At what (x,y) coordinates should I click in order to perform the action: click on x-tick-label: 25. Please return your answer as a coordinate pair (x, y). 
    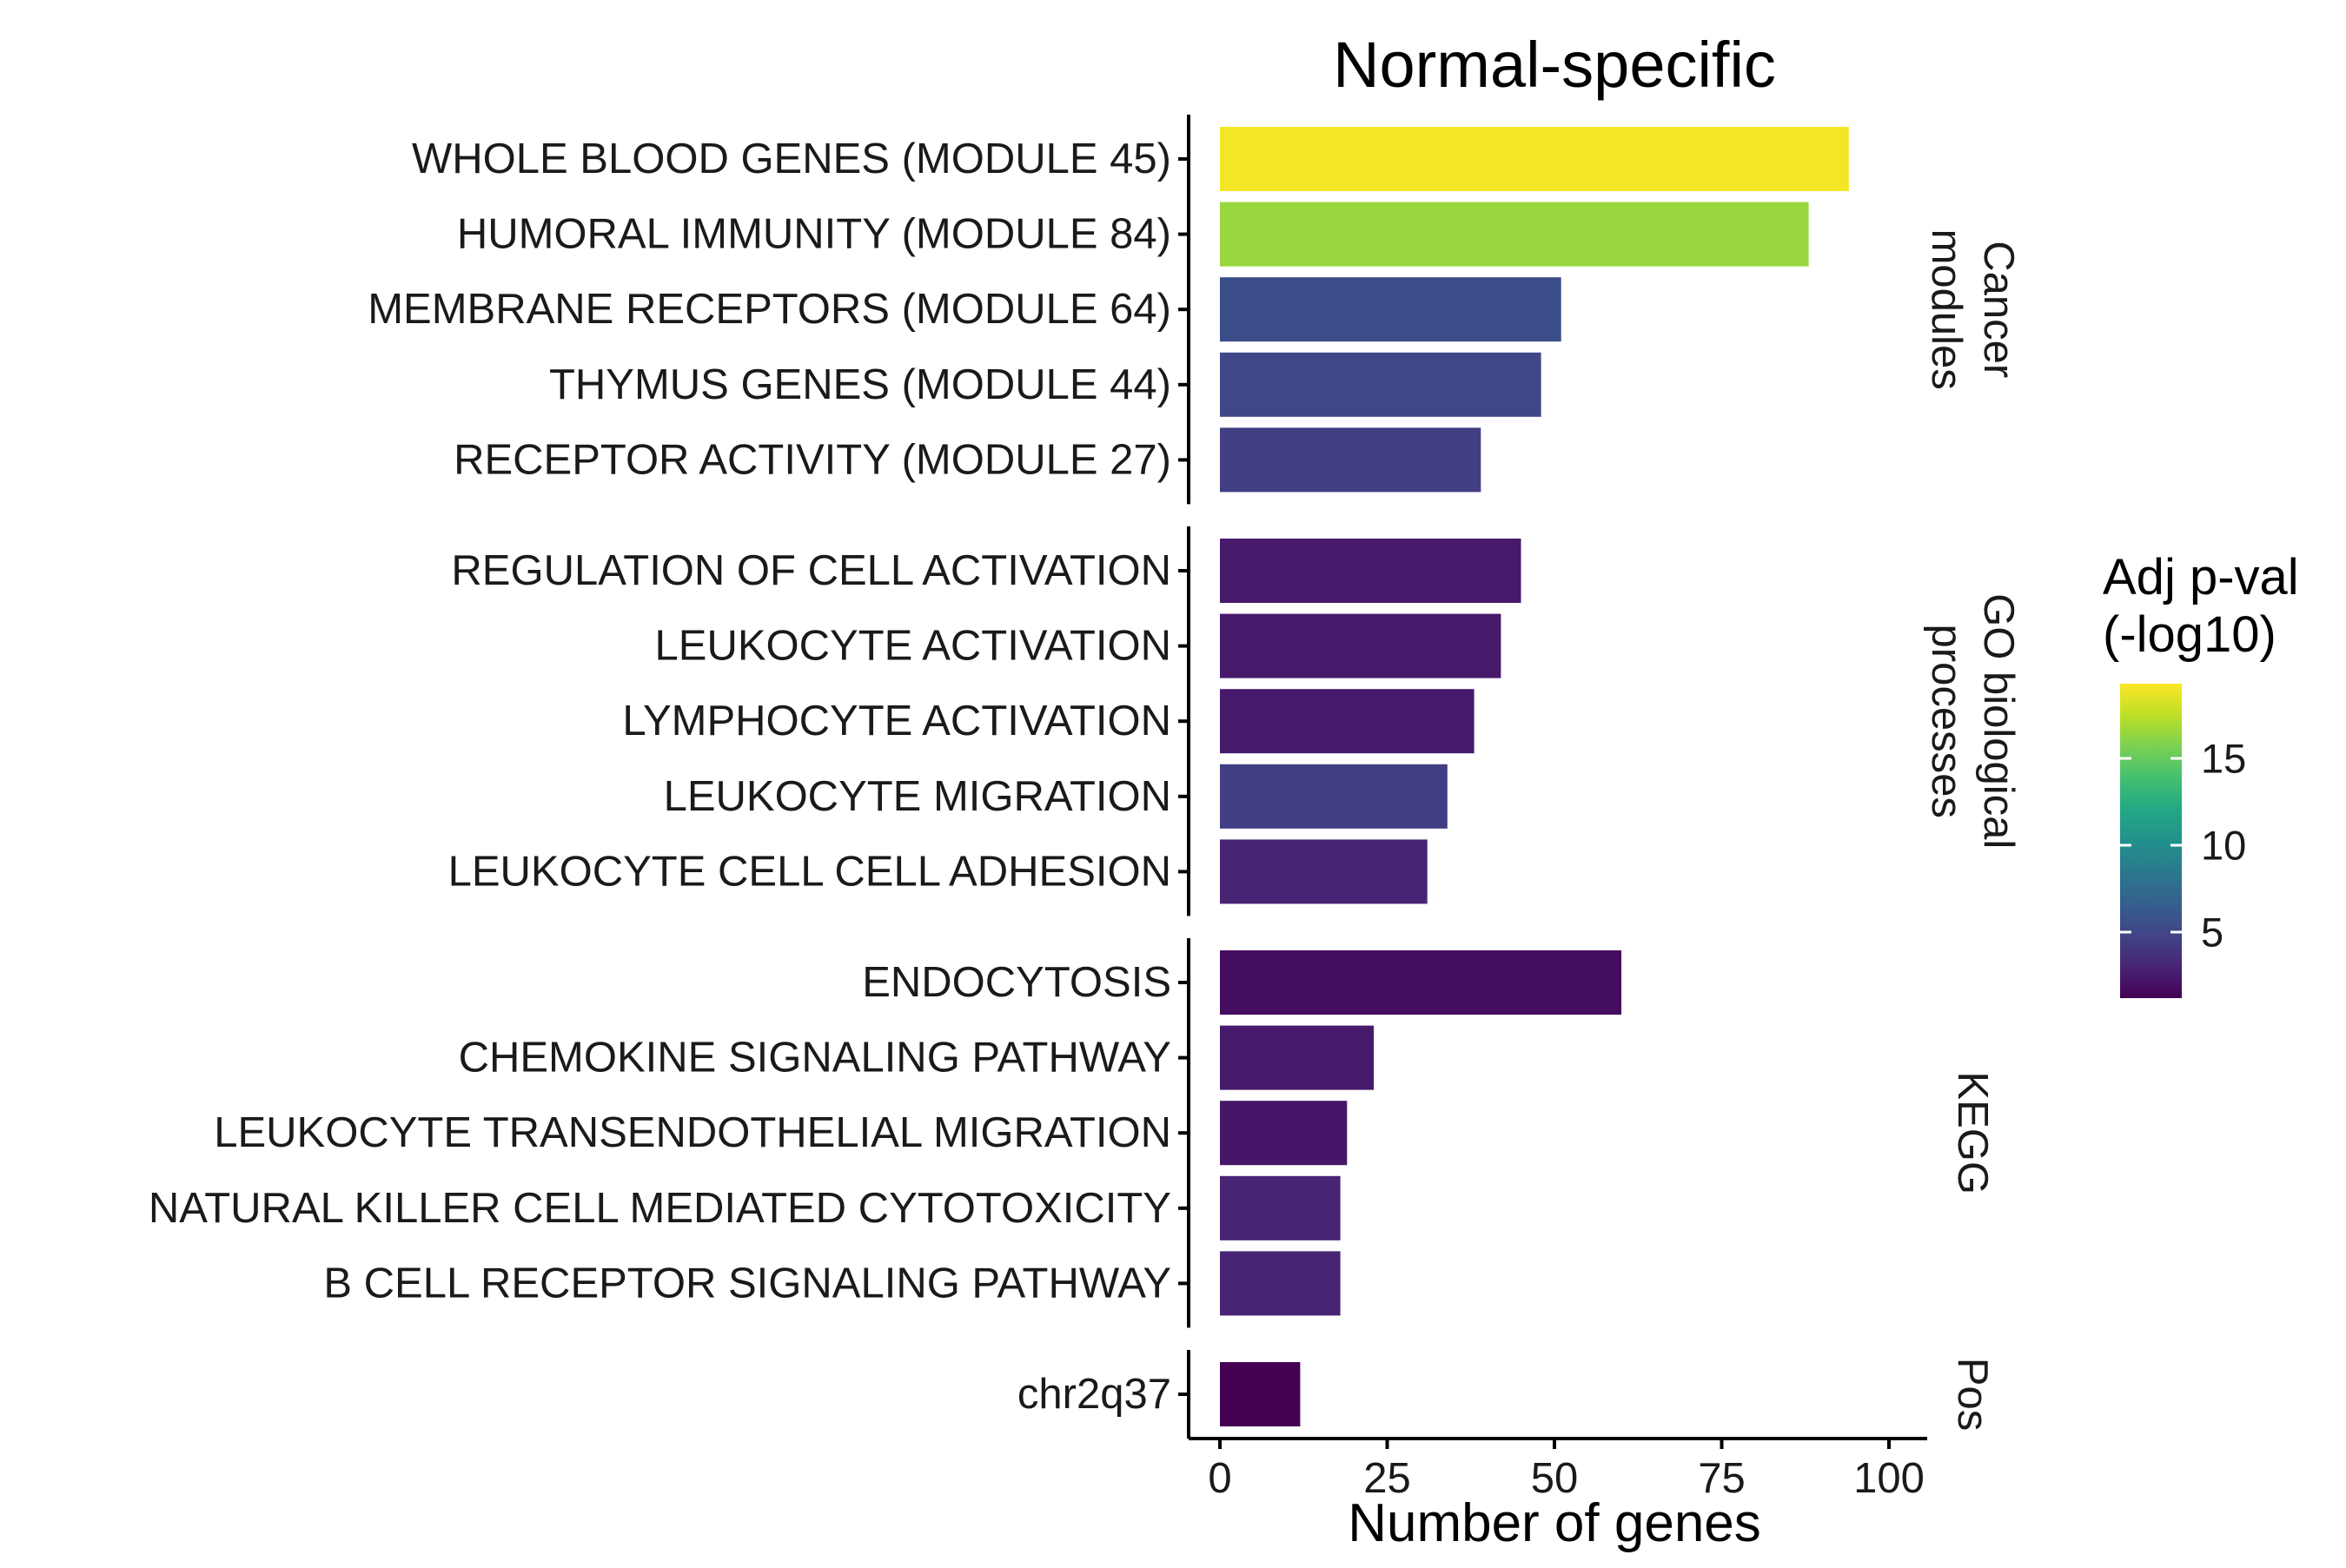
    Looking at the image, I should click on (1387, 1478).